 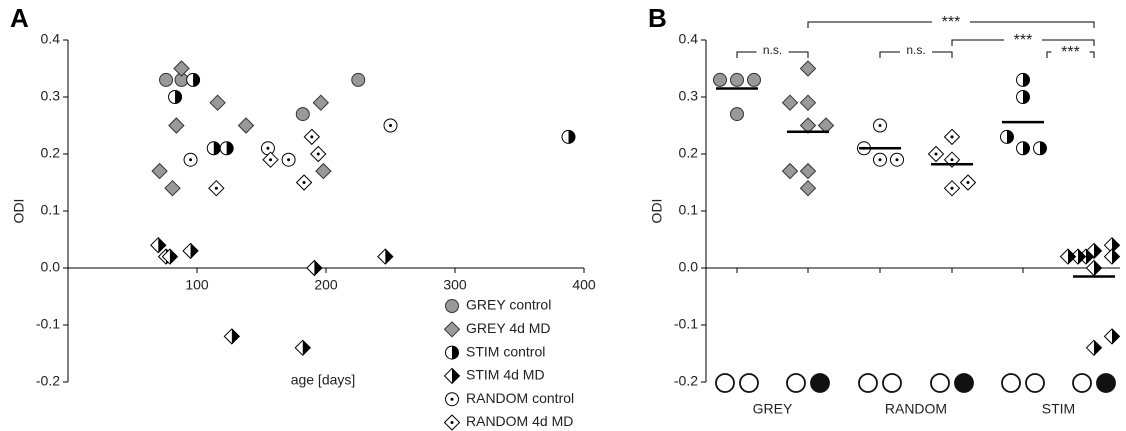 What do you see at coordinates (505, 375) in the screenshot?
I see `legend-label: STIM 4d MD` at bounding box center [505, 375].